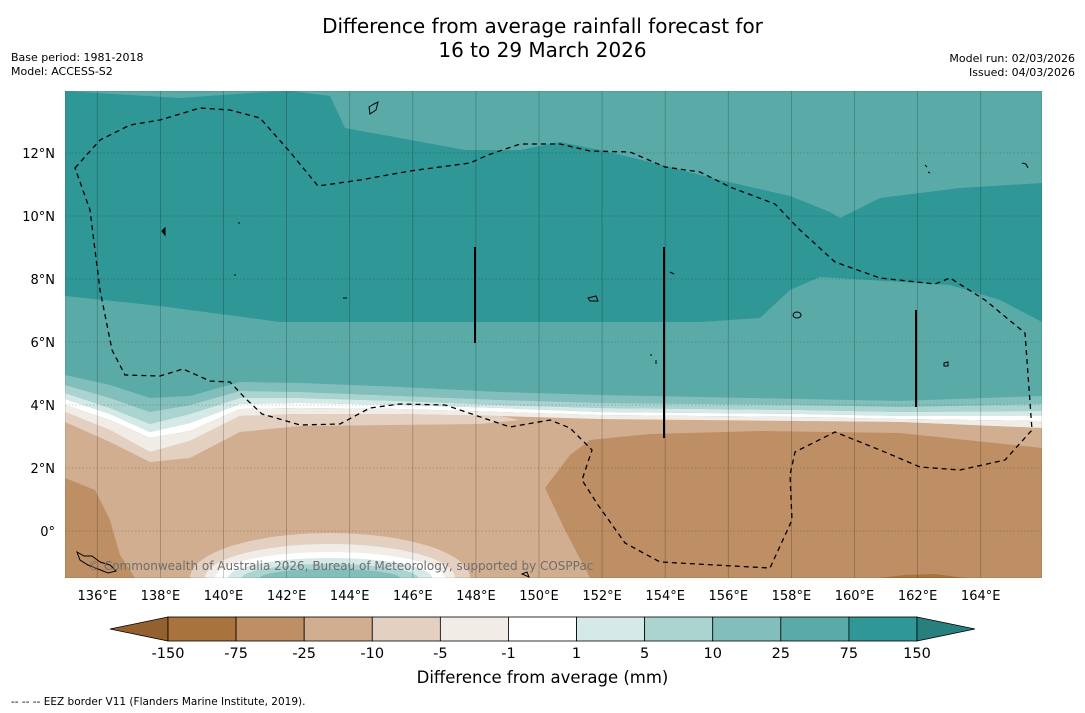  What do you see at coordinates (287, 596) in the screenshot?
I see `longitude-label: 142°E` at bounding box center [287, 596].